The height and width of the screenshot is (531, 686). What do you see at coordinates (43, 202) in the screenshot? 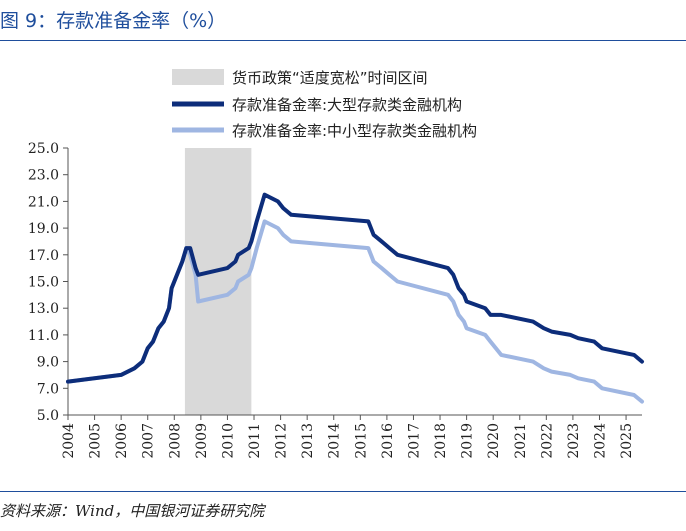
I see `y-tick-label: 21.0` at bounding box center [43, 202].